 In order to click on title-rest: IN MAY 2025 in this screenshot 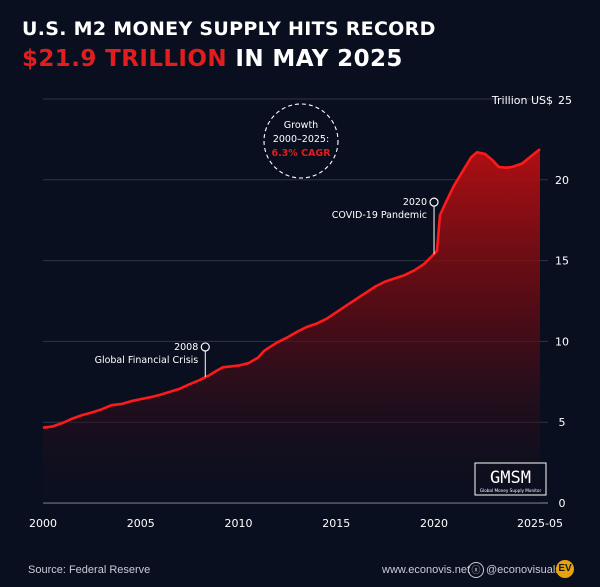, I will do `click(319, 59)`.